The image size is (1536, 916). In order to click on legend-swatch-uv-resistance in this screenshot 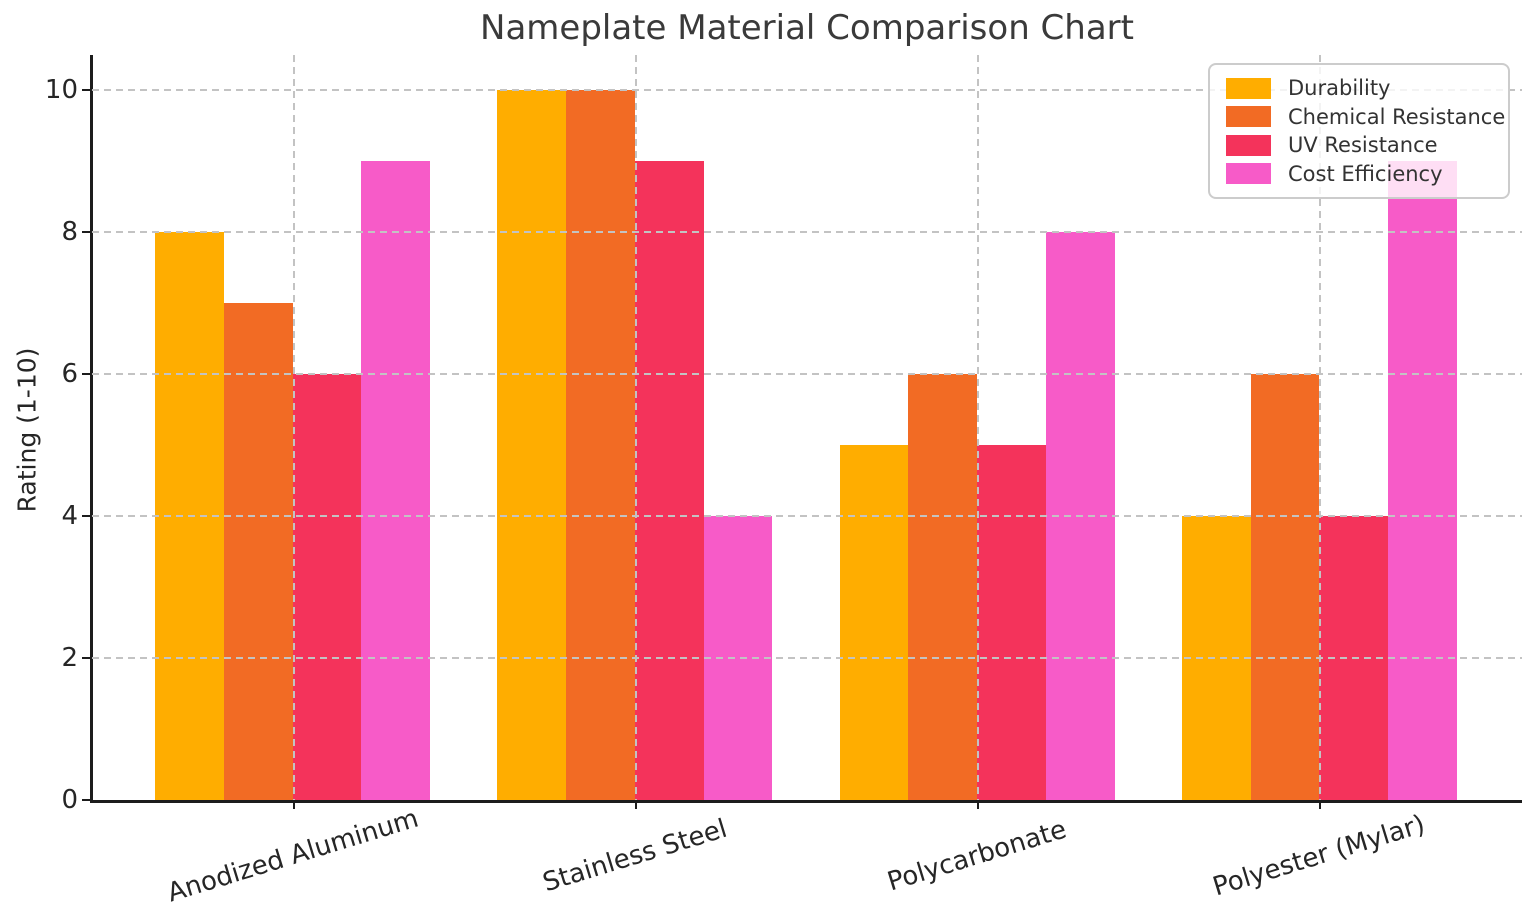, I will do `click(1248, 145)`.